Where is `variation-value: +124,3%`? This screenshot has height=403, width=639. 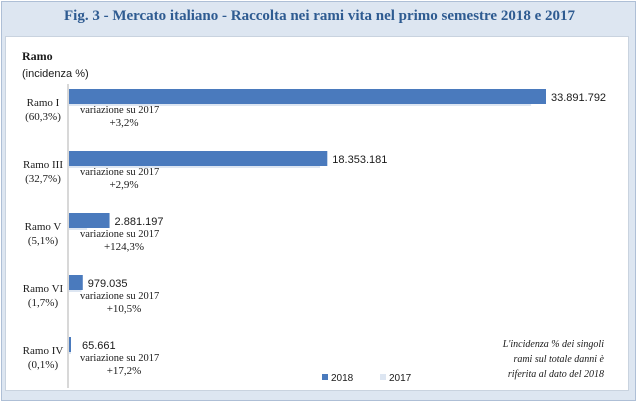 variation-value: +124,3% is located at coordinates (124, 247).